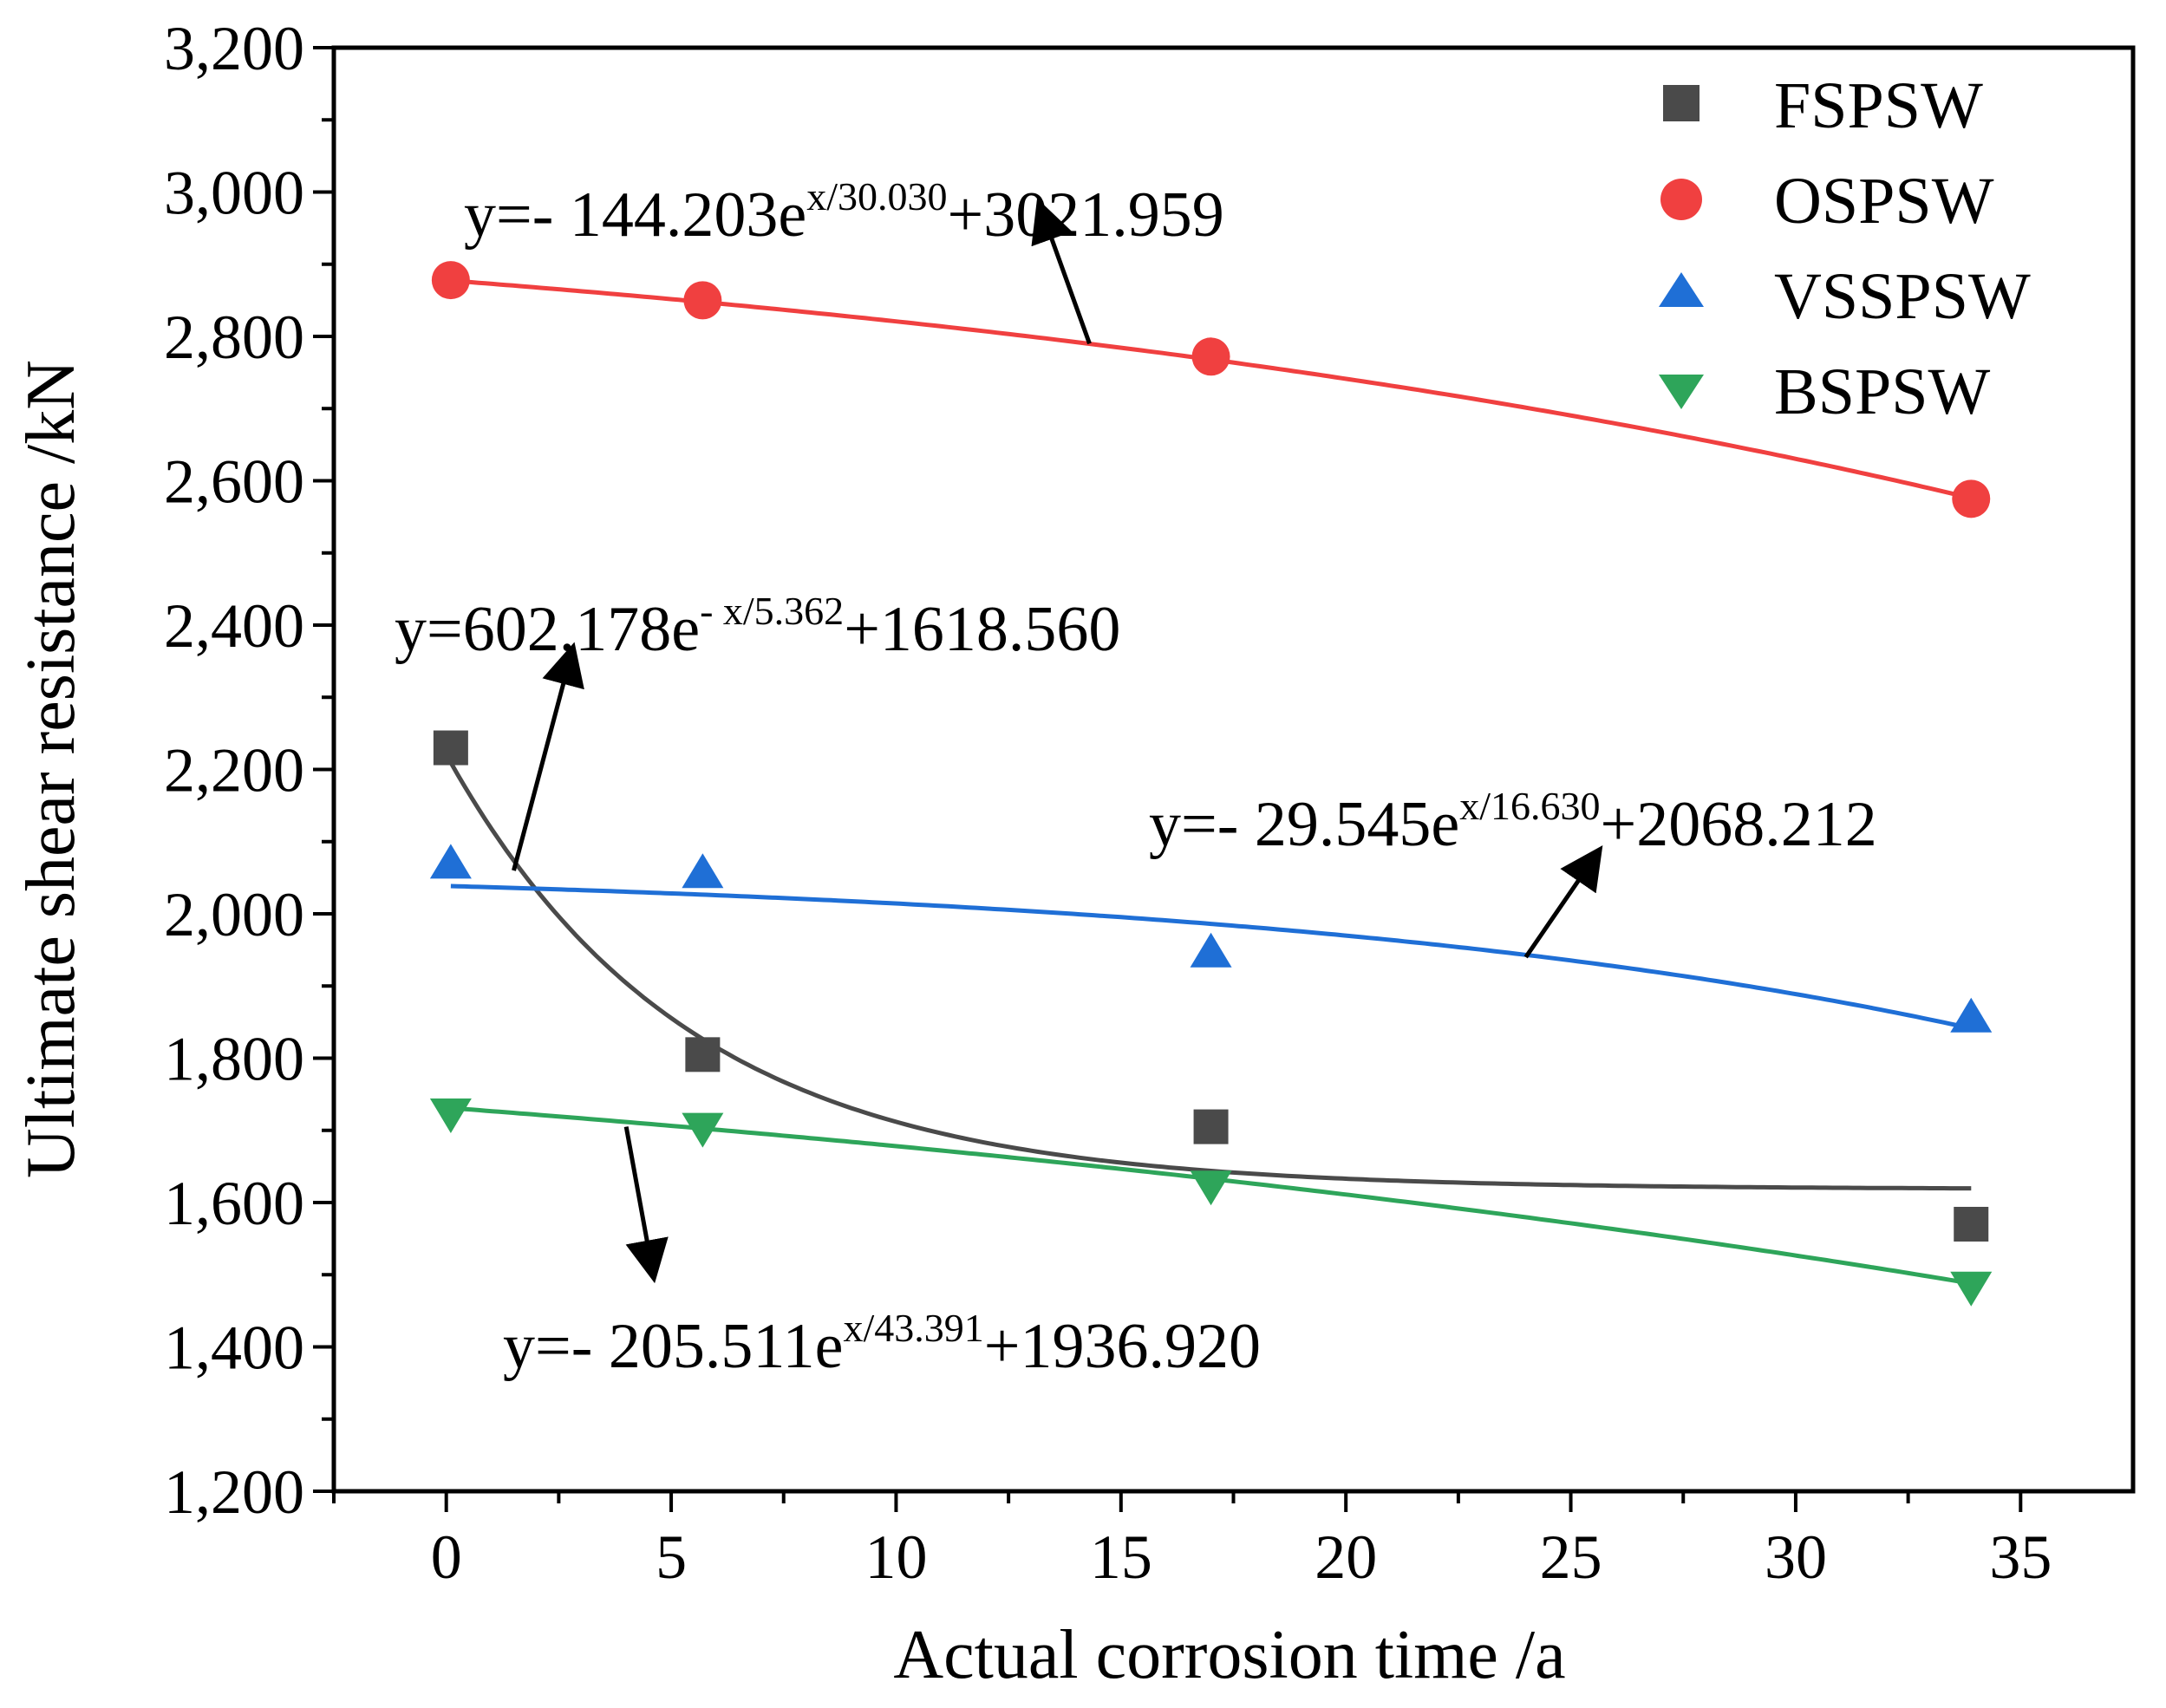 Image resolution: width=2166 pixels, height=1708 pixels. I want to click on y-tick-label-2800: 2,800, so click(234, 337).